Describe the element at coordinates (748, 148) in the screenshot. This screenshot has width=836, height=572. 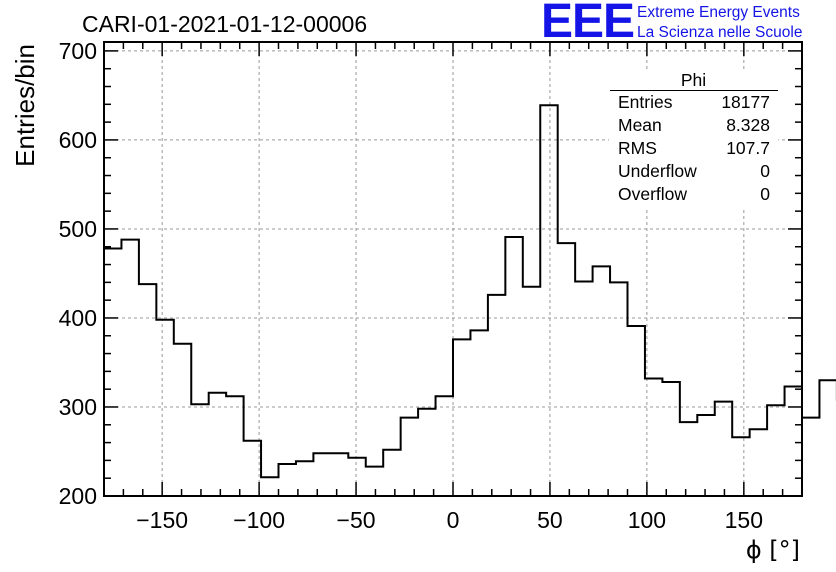
I see `stats-value: 107.7` at that location.